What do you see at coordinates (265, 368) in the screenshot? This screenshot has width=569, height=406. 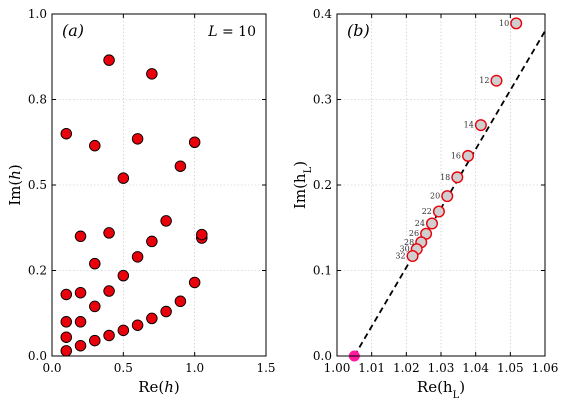 I see `x-tick-label: 1.5` at bounding box center [265, 368].